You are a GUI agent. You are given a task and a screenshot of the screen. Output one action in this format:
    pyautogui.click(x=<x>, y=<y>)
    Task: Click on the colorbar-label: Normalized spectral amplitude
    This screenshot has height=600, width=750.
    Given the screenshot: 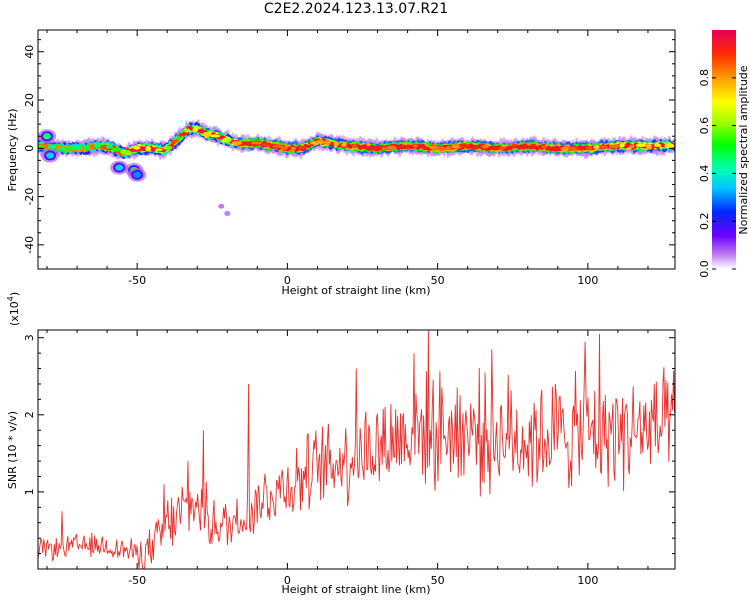 What is the action you would take?
    pyautogui.click(x=743, y=149)
    